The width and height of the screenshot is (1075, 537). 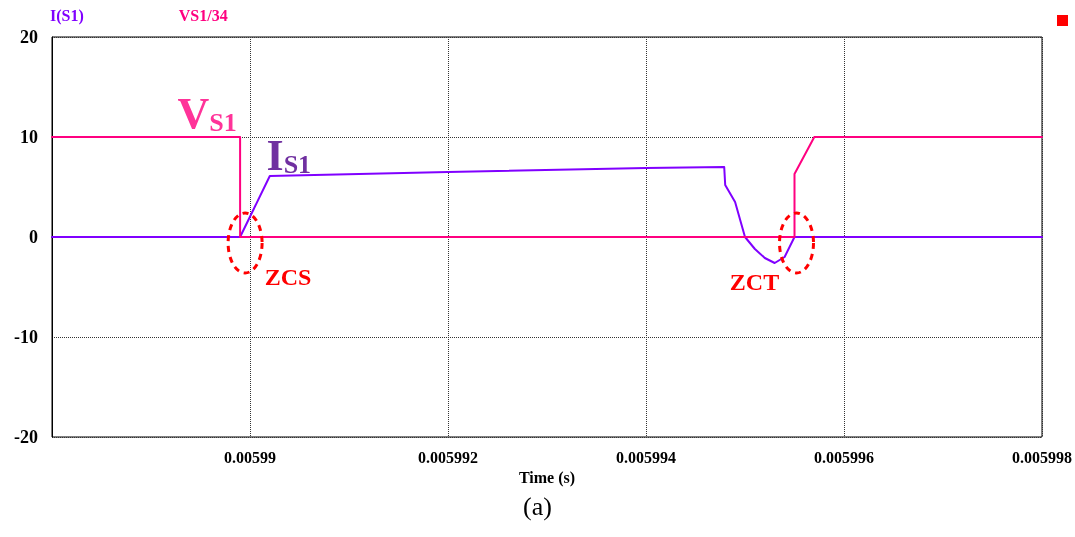 I want to click on x-tick-label: 0.00599, so click(x=250, y=457).